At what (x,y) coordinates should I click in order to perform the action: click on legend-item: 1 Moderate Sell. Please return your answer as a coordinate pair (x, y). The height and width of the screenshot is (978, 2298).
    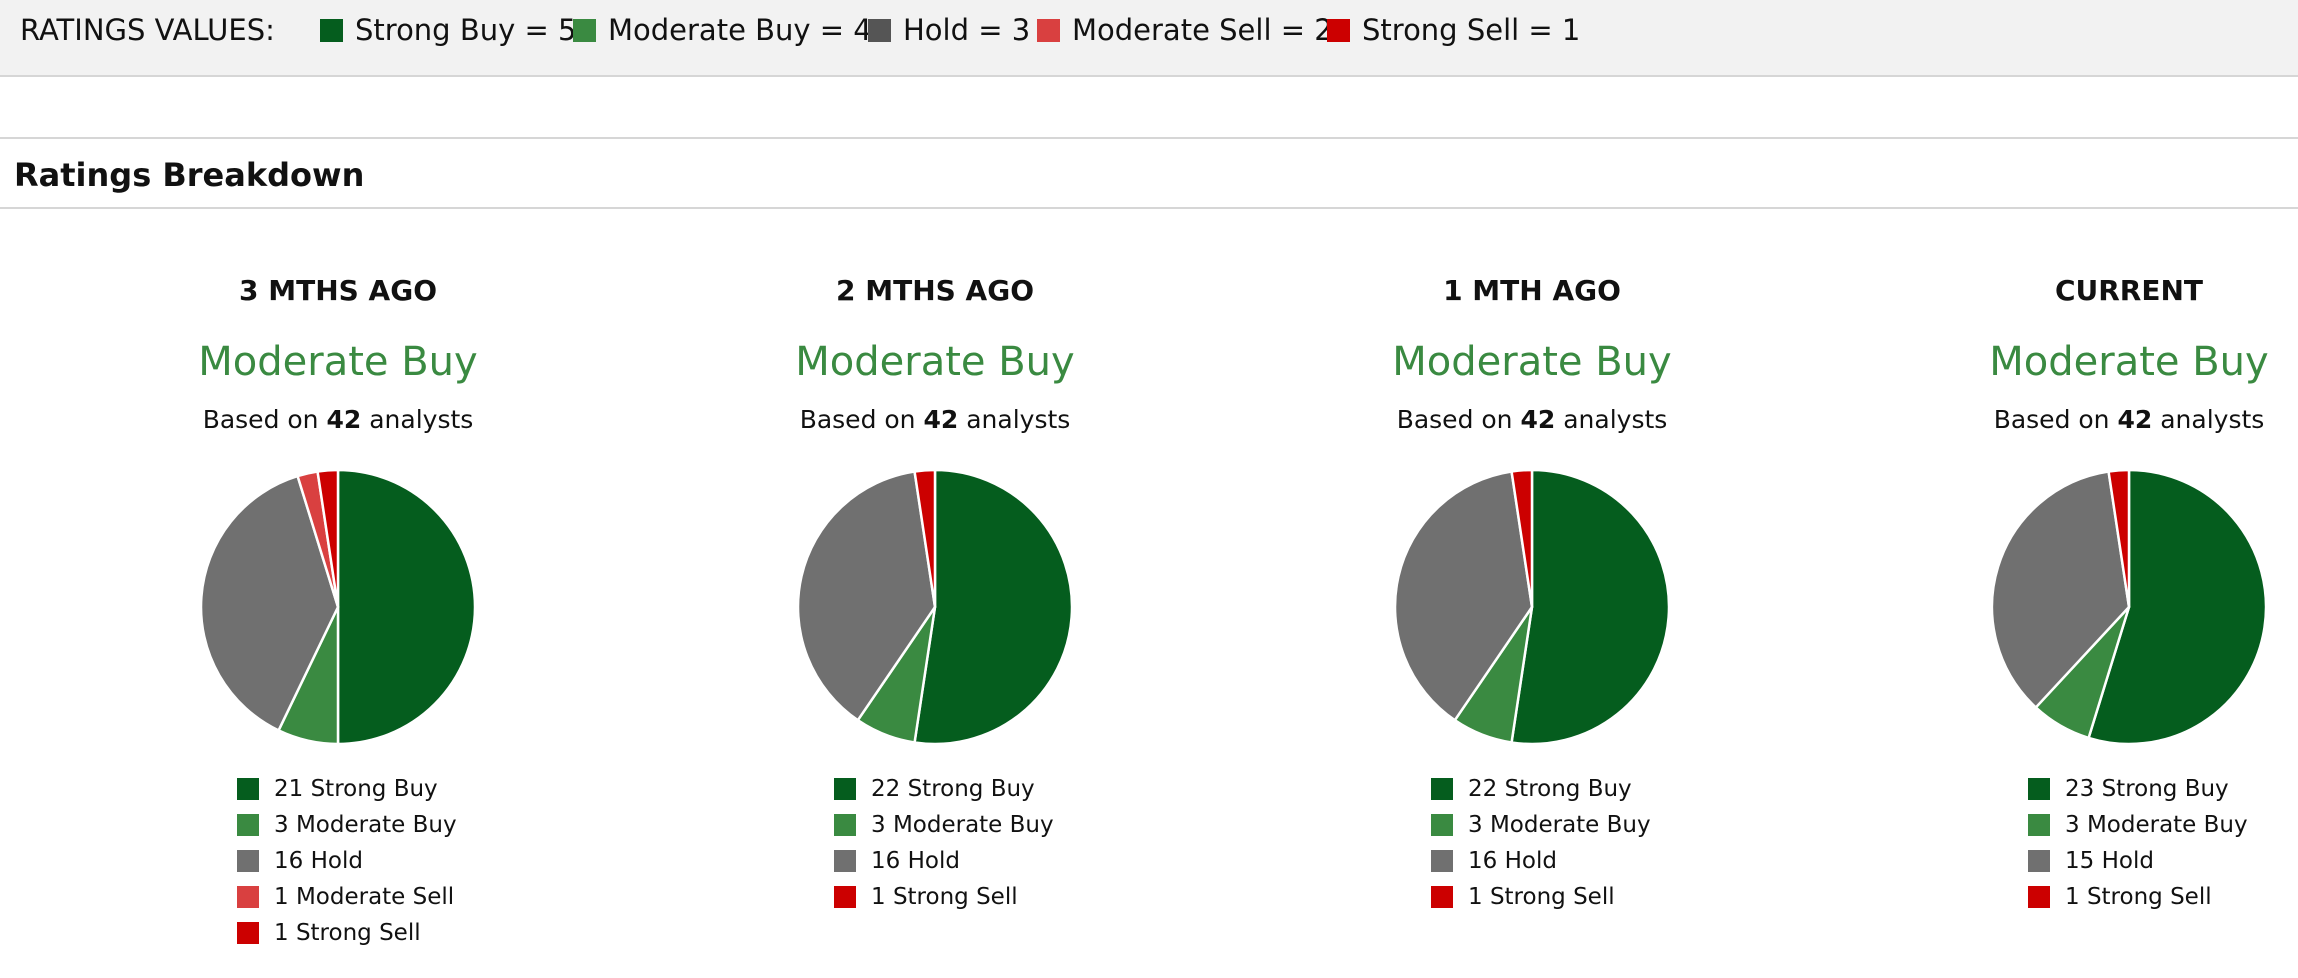
    Looking at the image, I should click on (345, 897).